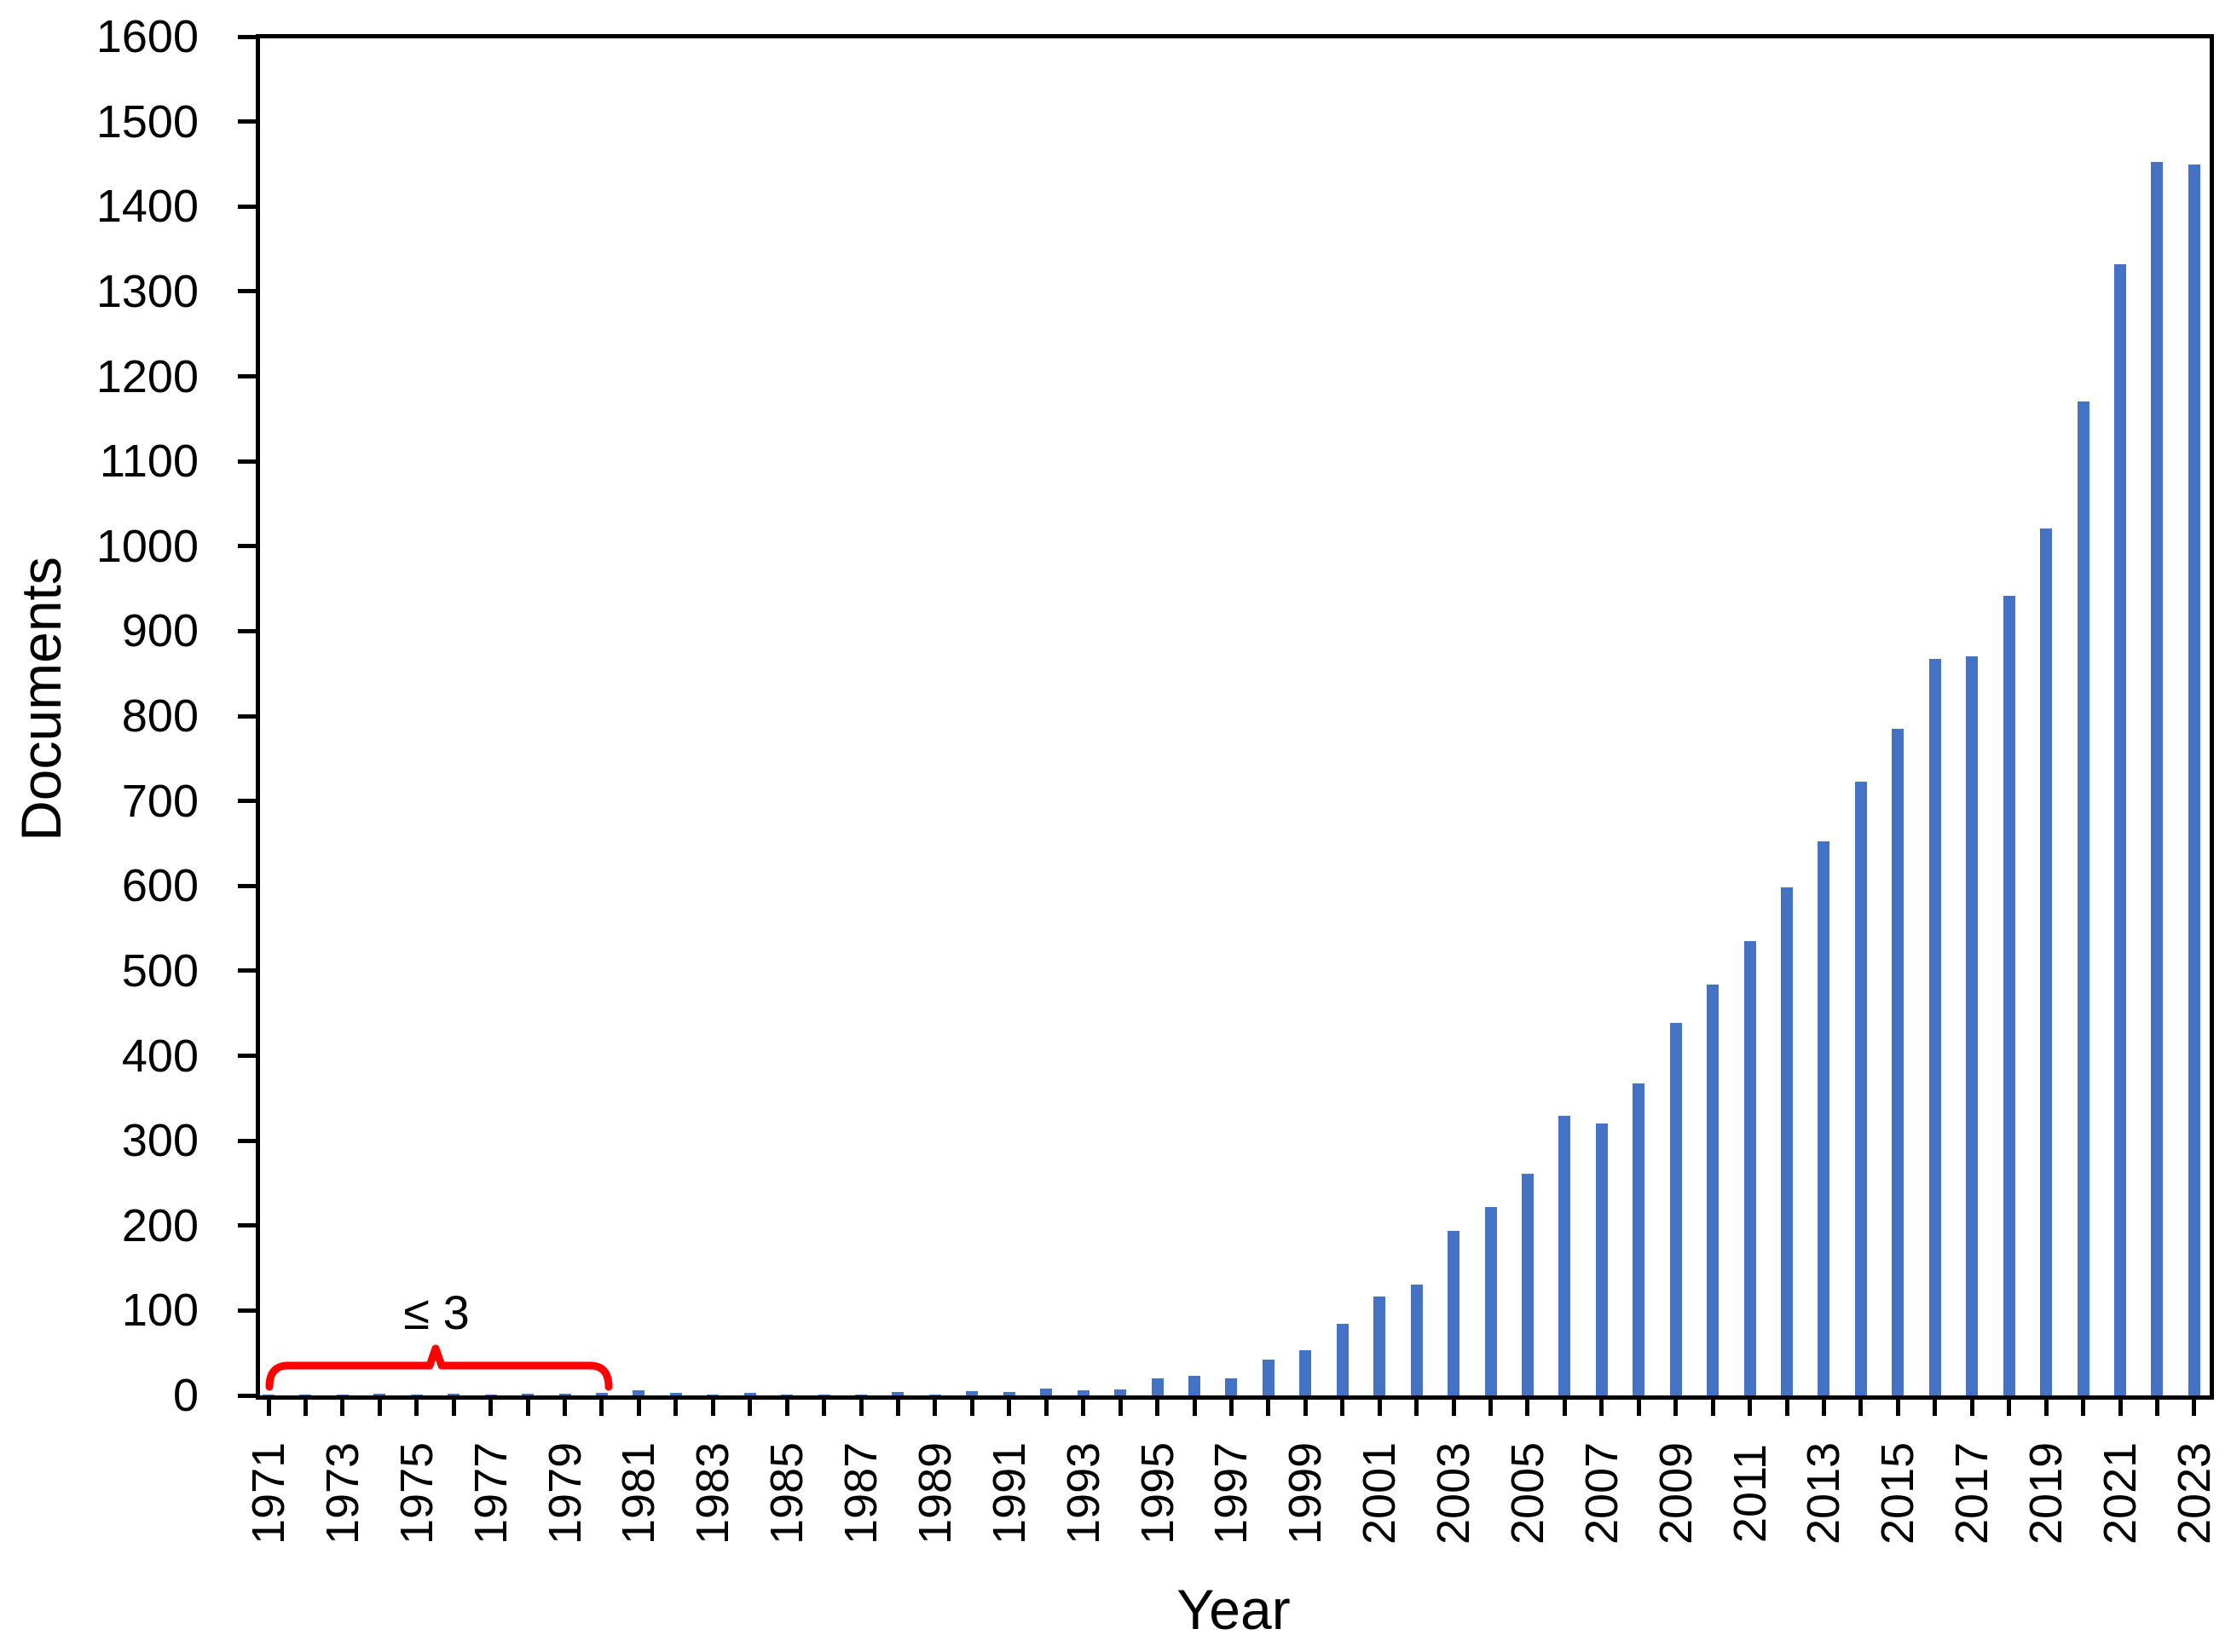  Describe the element at coordinates (564, 1394) in the screenshot. I see `bar-1979` at that location.